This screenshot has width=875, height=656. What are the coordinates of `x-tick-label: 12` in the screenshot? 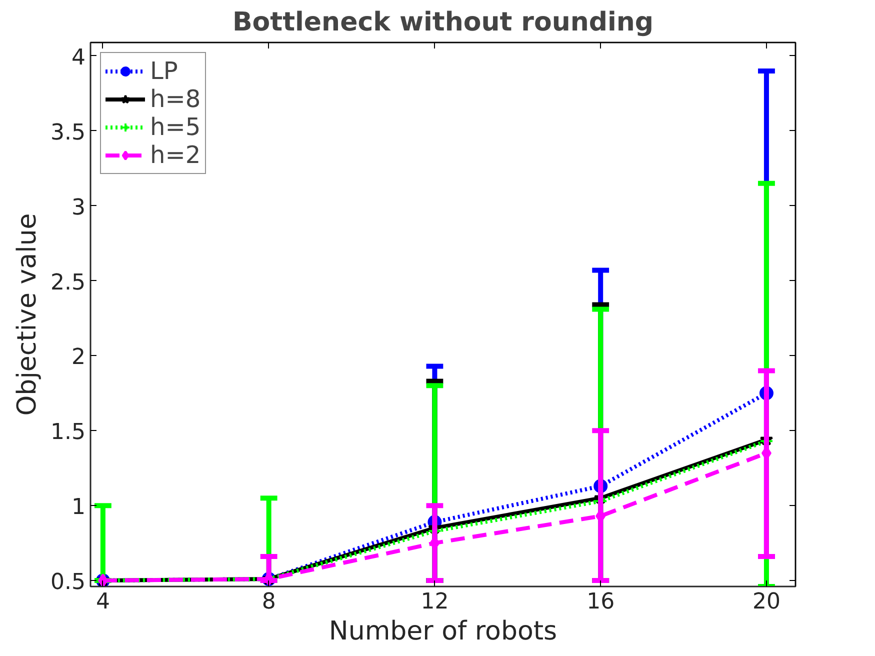 It's located at (434, 602).